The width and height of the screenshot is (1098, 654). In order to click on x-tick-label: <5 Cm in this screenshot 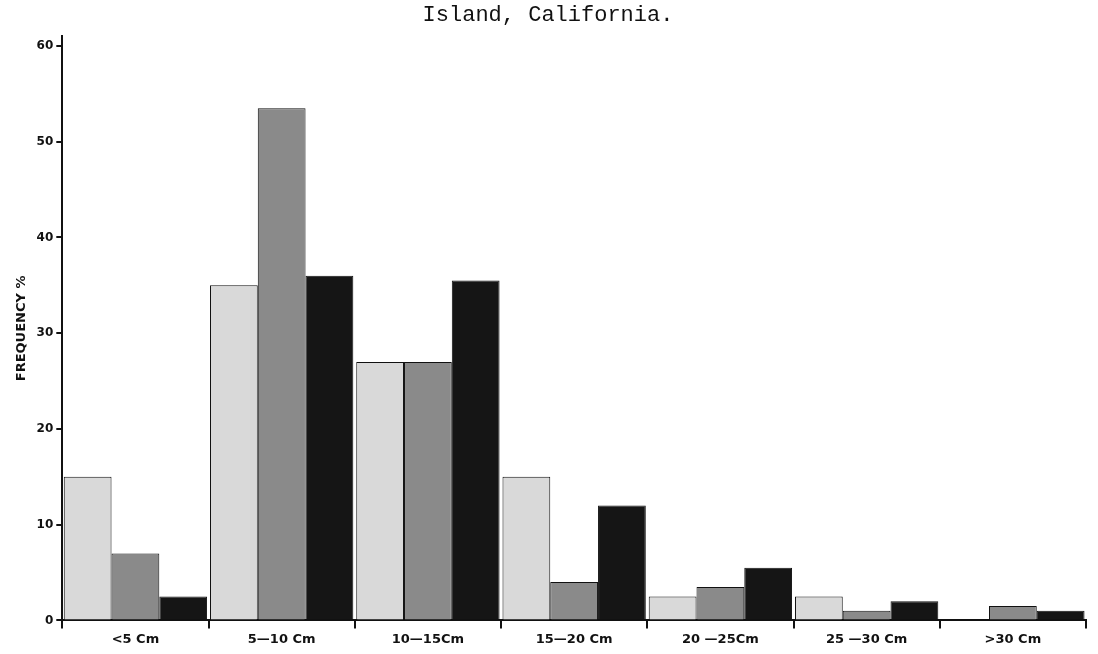, I will do `click(135, 638)`.